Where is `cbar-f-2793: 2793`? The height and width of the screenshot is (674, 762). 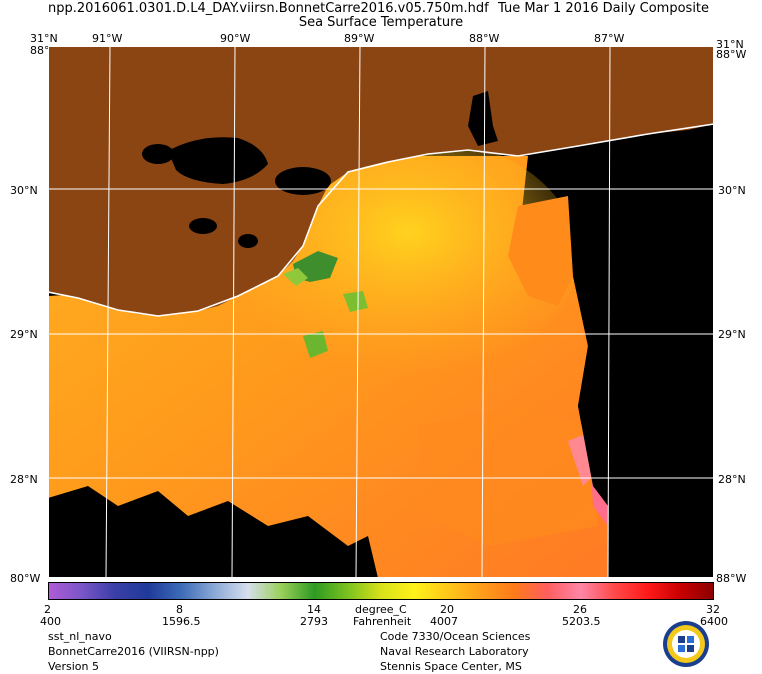 cbar-f-2793: 2793 is located at coordinates (314, 621).